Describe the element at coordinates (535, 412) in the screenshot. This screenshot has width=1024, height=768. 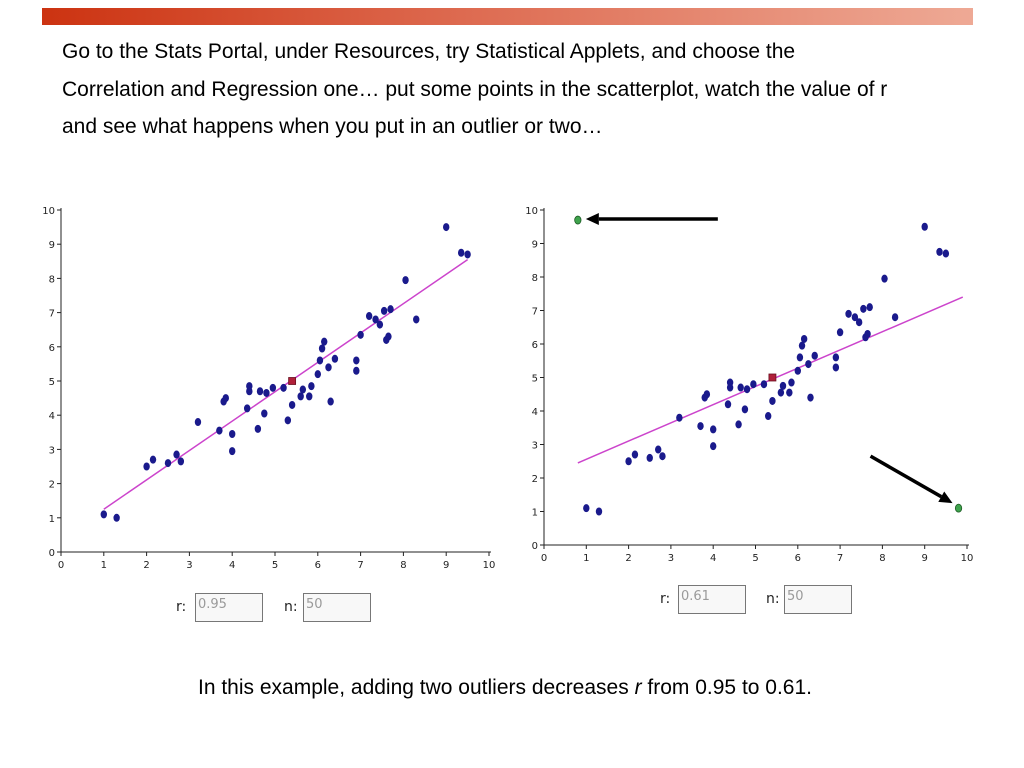
I see `y-tick-label: 4` at that location.